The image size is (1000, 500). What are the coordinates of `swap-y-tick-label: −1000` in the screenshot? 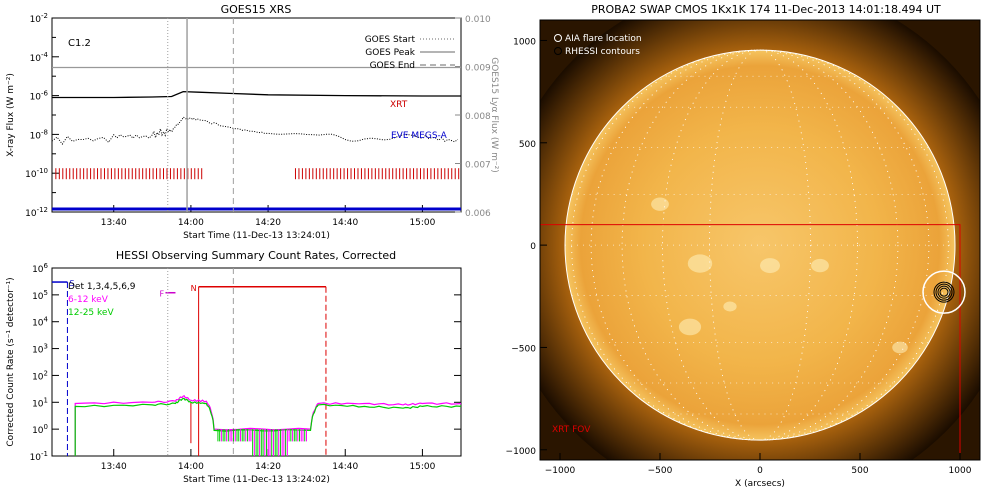 It's located at (521, 452).